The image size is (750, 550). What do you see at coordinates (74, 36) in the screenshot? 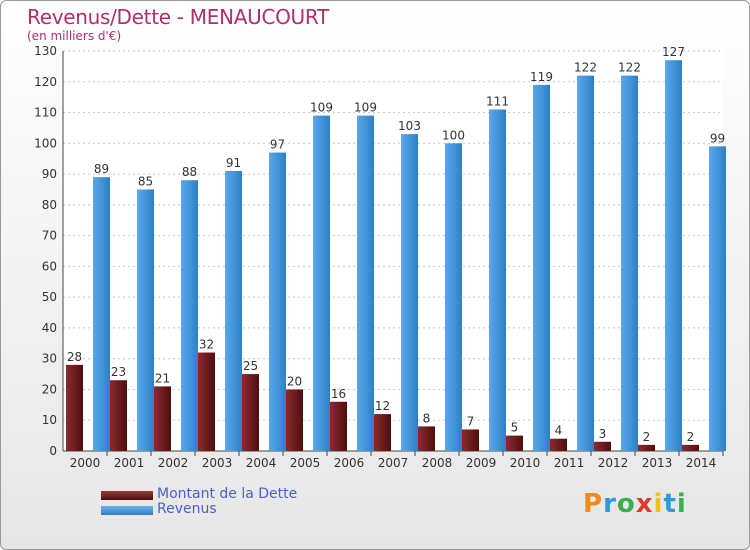
I see `chart-subtitle: (en milliers d'€)` at bounding box center [74, 36].